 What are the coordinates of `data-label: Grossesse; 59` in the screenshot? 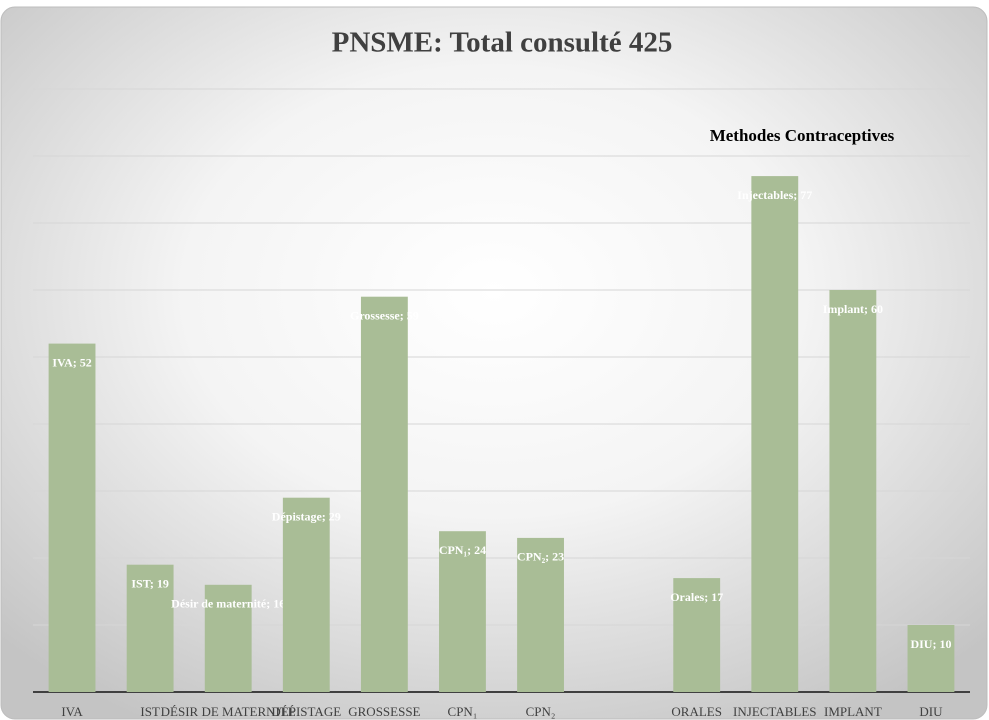 It's located at (384, 315).